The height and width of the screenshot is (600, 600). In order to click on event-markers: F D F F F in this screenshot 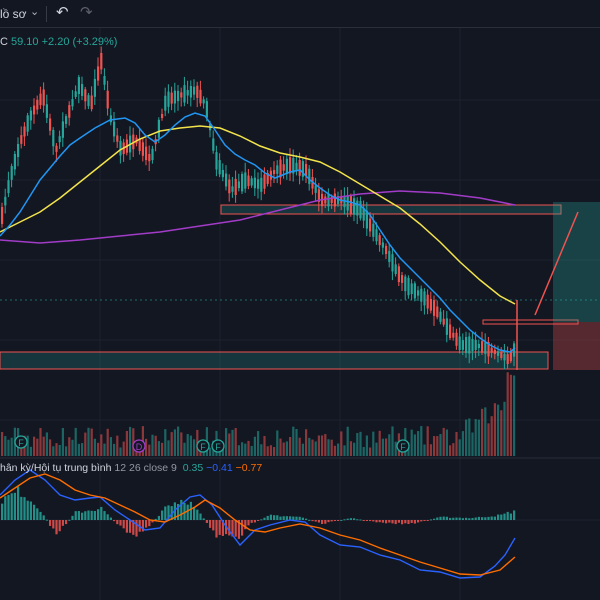, I will do `click(212, 444)`.